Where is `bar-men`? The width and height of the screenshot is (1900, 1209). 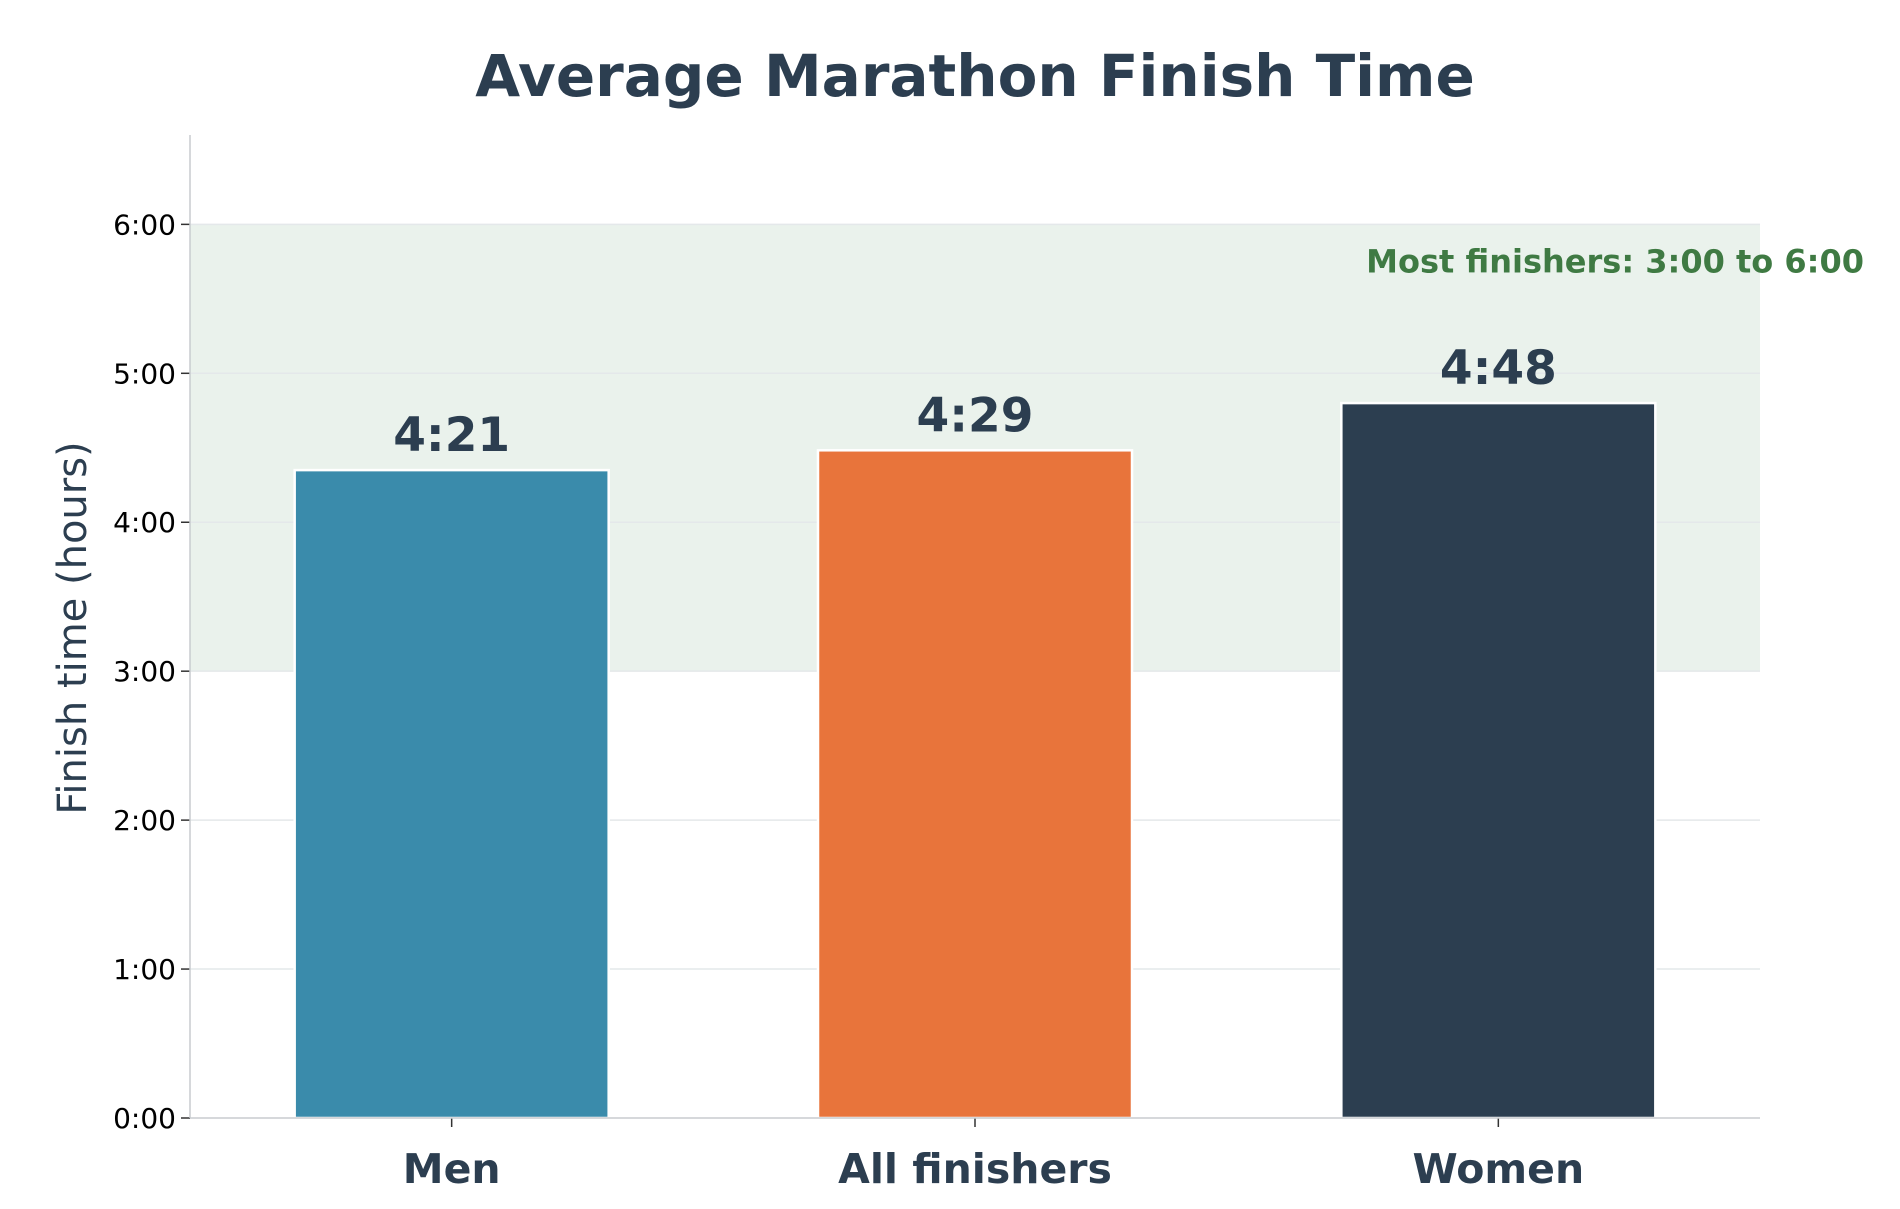
bar-men is located at coordinates (451, 794).